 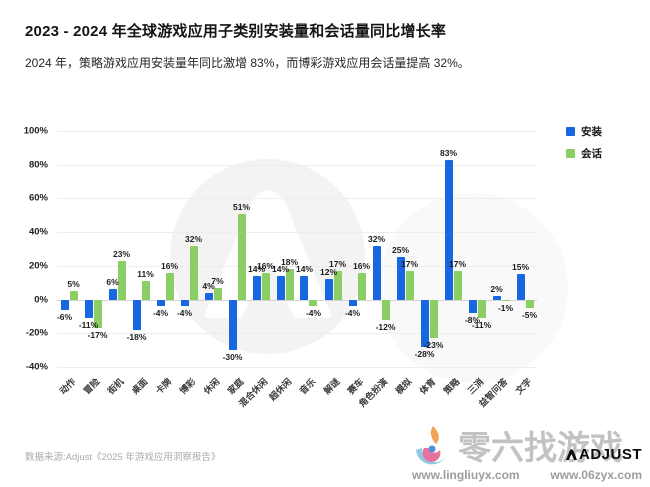 What do you see at coordinates (241, 206) in the screenshot?
I see `value-label: 51%` at bounding box center [241, 206].